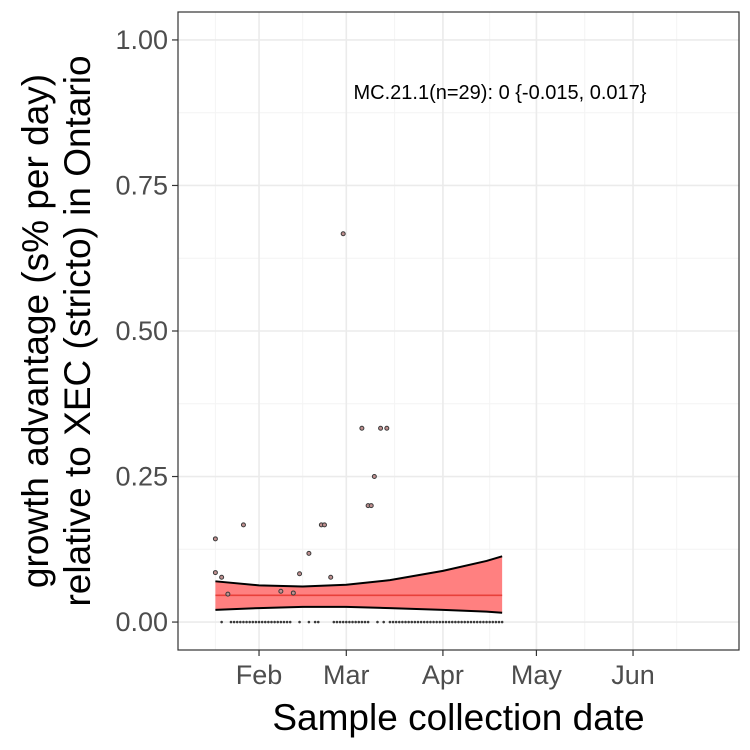 The width and height of the screenshot is (750, 750). What do you see at coordinates (346, 675) in the screenshot?
I see `x-tick-label: Mar` at bounding box center [346, 675].